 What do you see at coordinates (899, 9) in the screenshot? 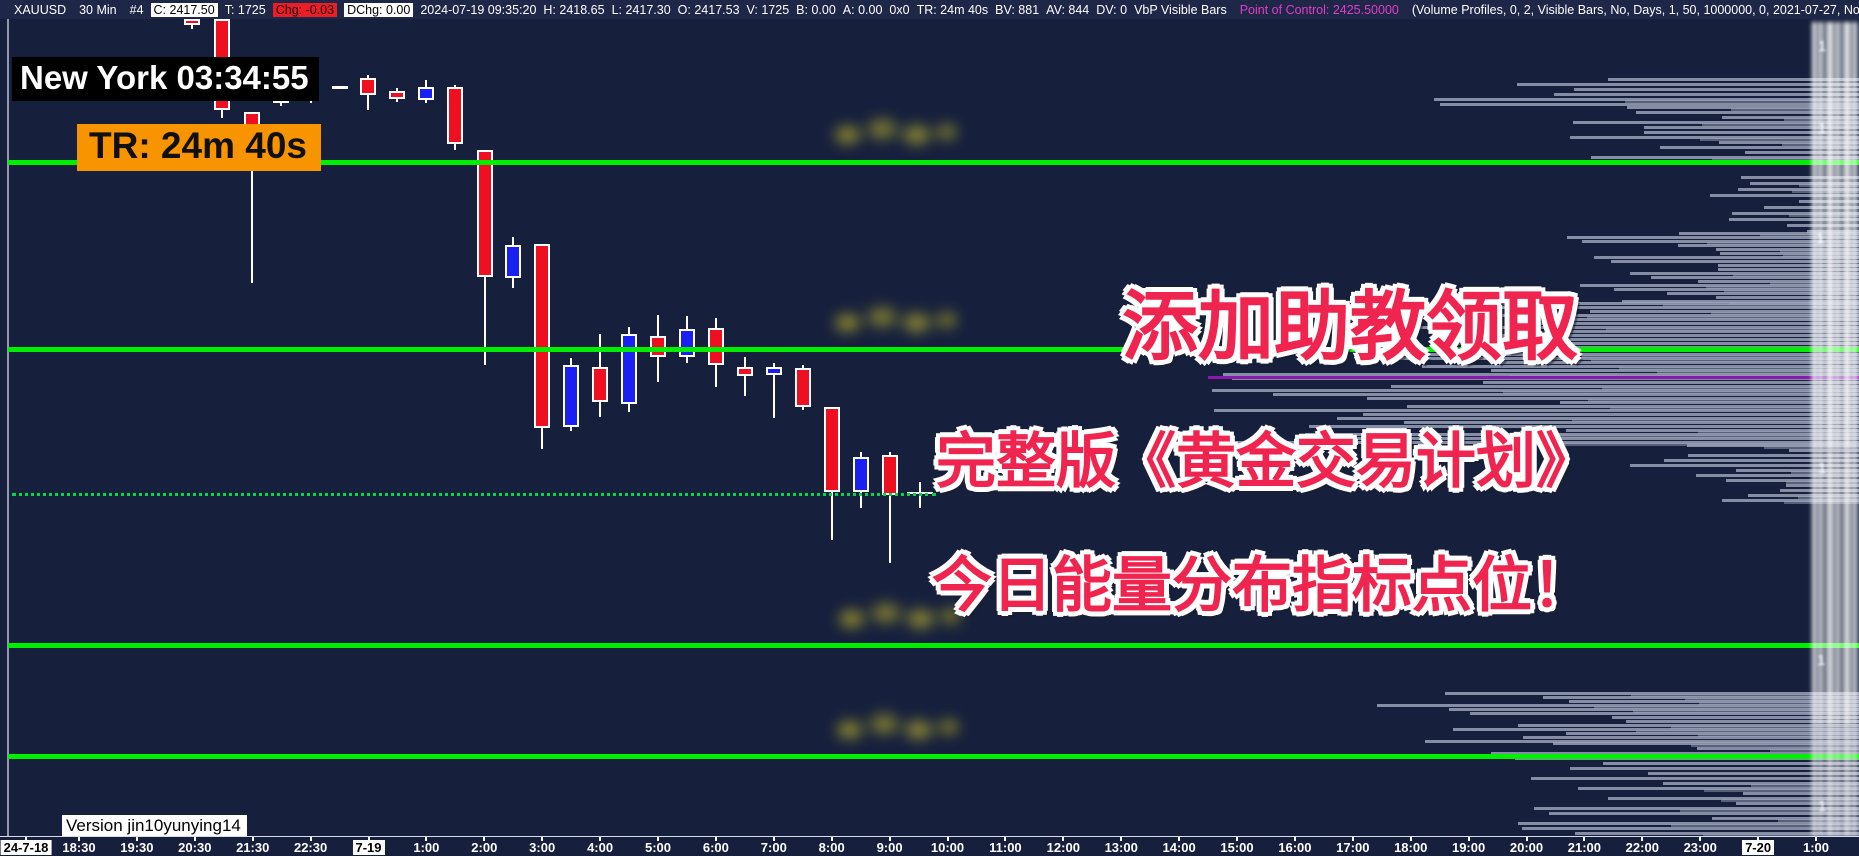
I see `statusbar-field: 0x0` at bounding box center [899, 9].